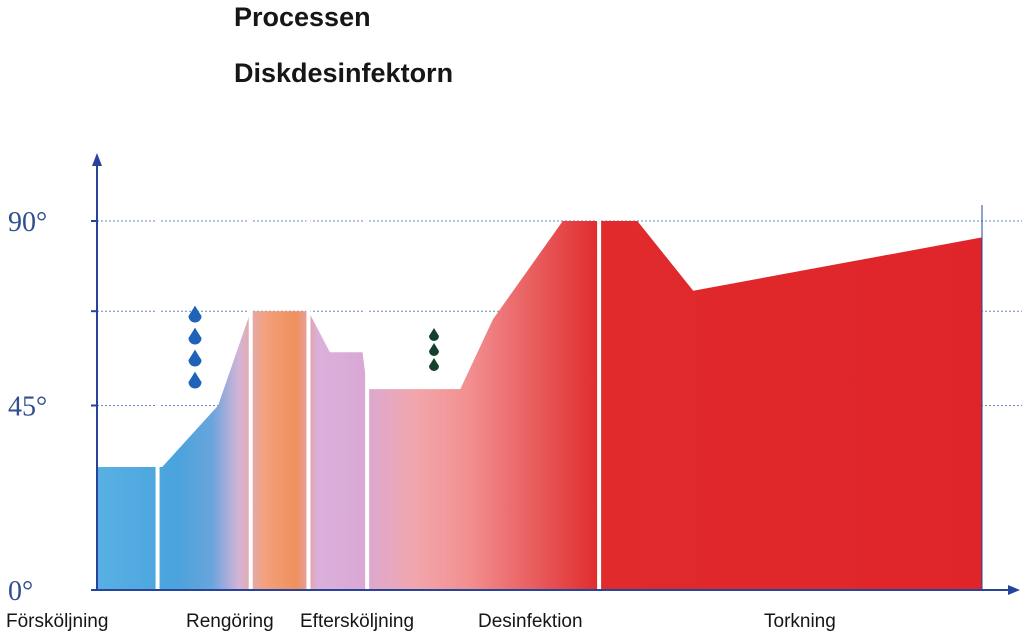 The width and height of the screenshot is (1024, 637). Describe the element at coordinates (302, 17) in the screenshot. I see `chart-title: Processen` at that location.